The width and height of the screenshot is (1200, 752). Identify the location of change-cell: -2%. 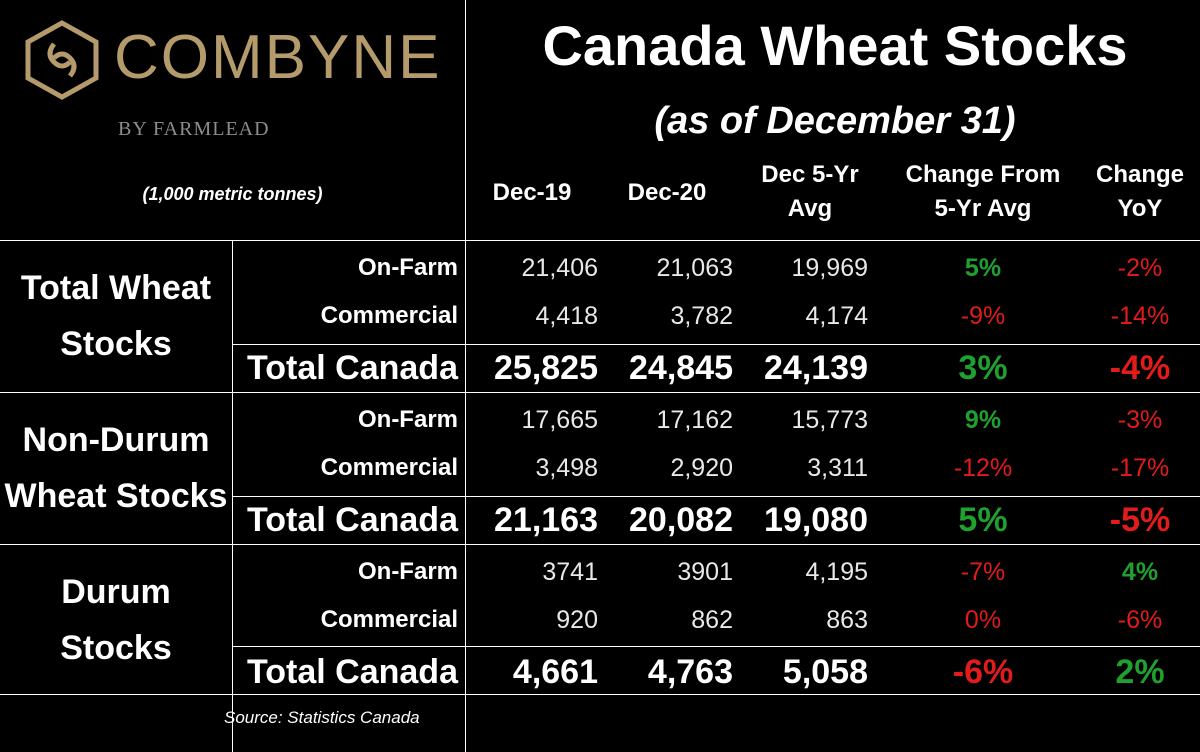
(1140, 268).